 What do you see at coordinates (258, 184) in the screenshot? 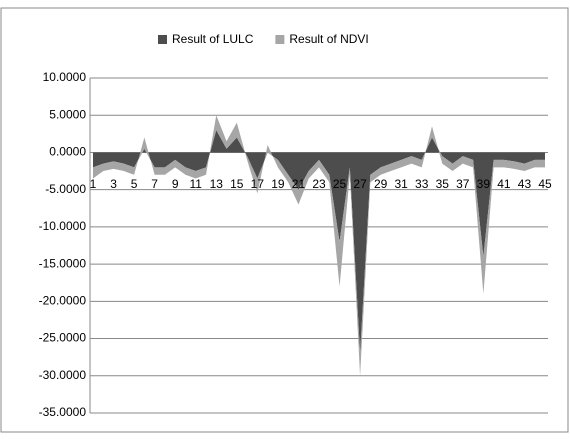
I see `x-tick-label: 17` at bounding box center [258, 184].